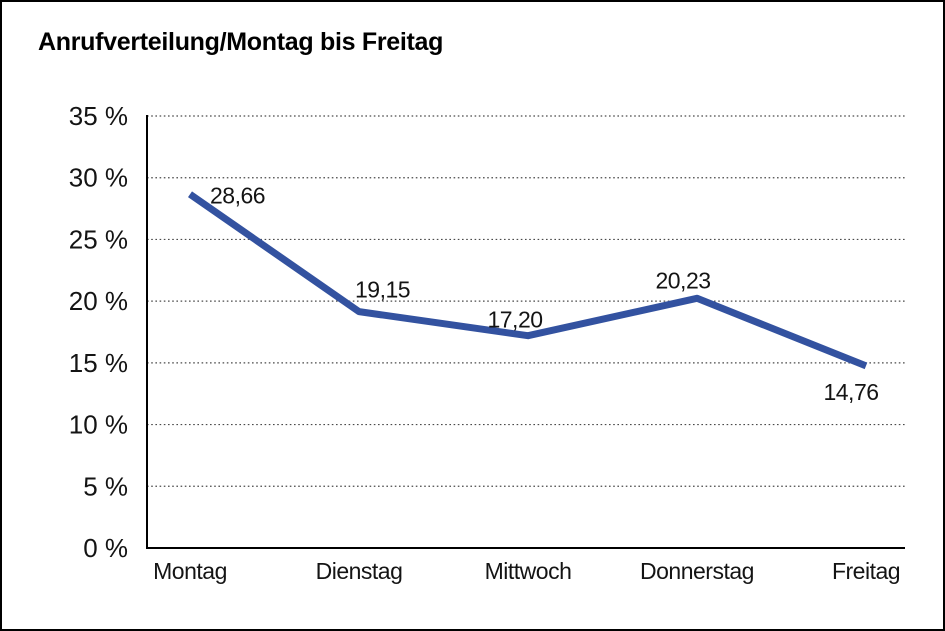 This screenshot has height=631, width=945. I want to click on y-tick-label: 30 %, so click(98, 178).